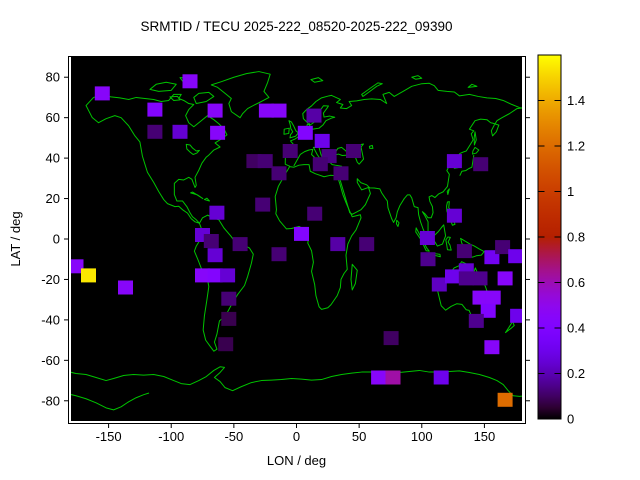 Image resolution: width=640 pixels, height=480 pixels. I want to click on y-tick-label: 0, so click(56, 239).